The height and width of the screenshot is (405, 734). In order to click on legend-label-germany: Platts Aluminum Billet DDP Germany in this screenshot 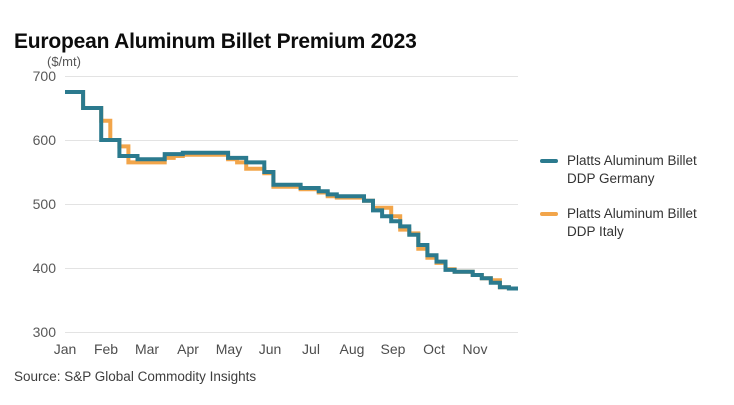, I will do `click(632, 169)`.